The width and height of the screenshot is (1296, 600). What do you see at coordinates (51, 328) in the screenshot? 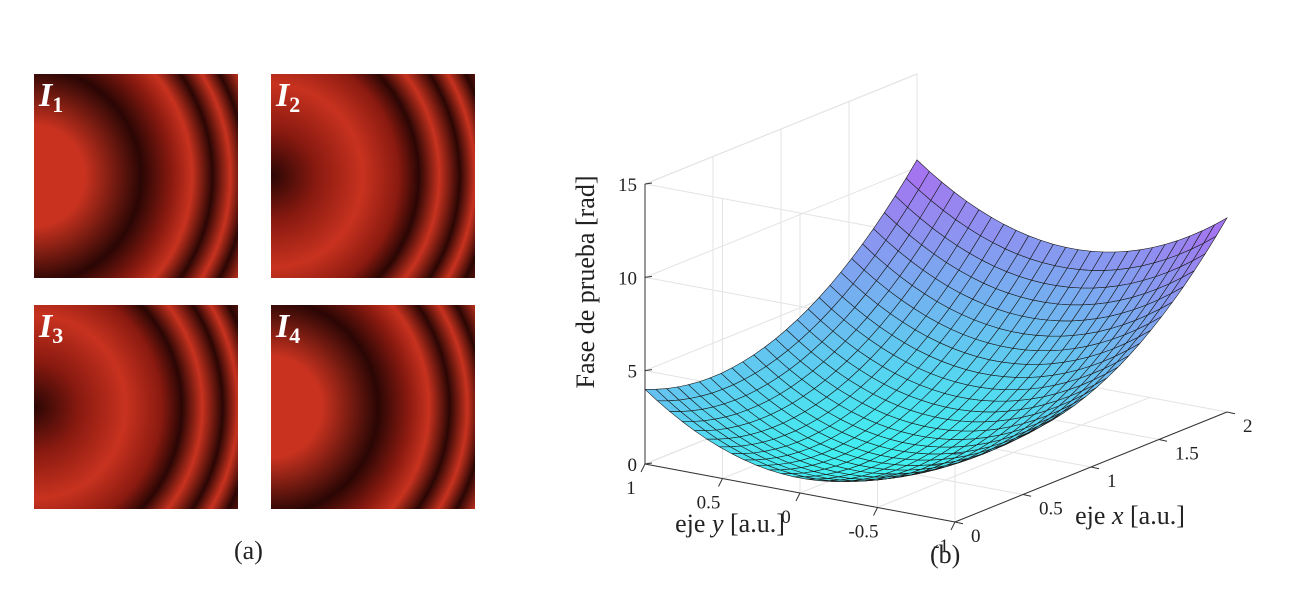
I see `interferogram-I3-label: I3` at bounding box center [51, 328].